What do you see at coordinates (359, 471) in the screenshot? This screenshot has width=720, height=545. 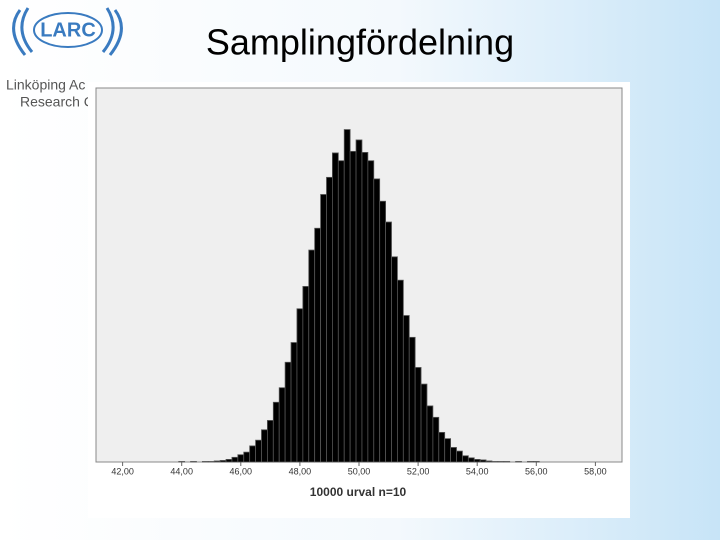 I see `x-tick-label: 50,00` at bounding box center [359, 471].